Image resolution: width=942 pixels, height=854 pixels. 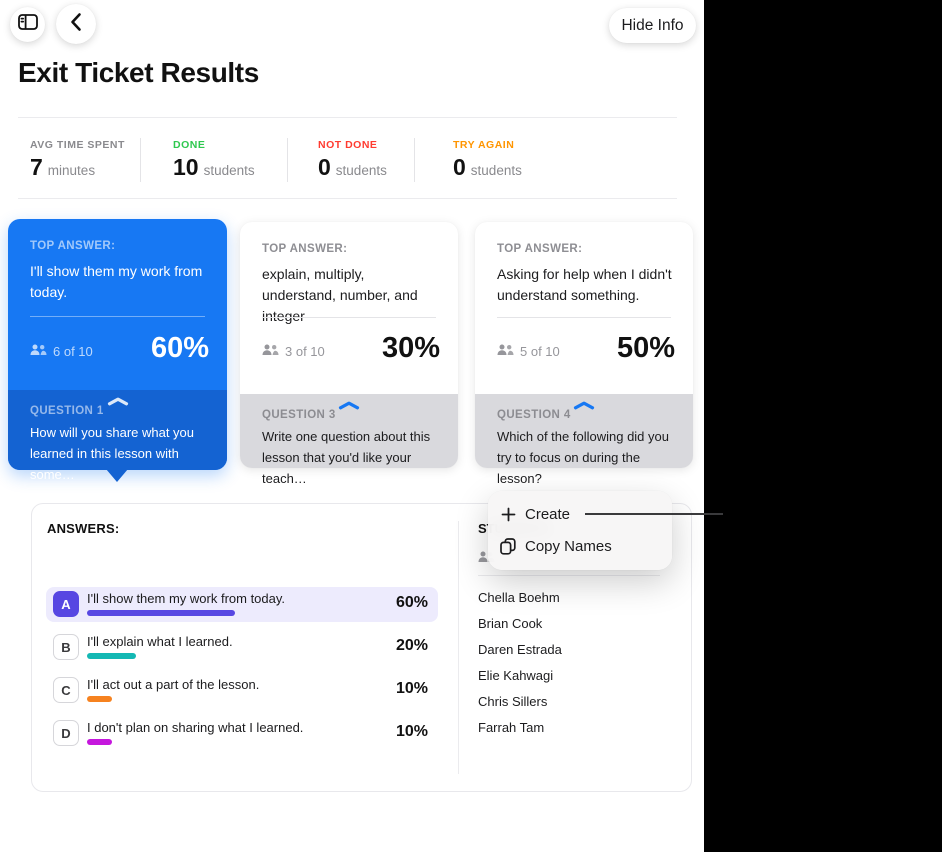 I want to click on top-answer-percent: 50%, so click(x=645, y=348).